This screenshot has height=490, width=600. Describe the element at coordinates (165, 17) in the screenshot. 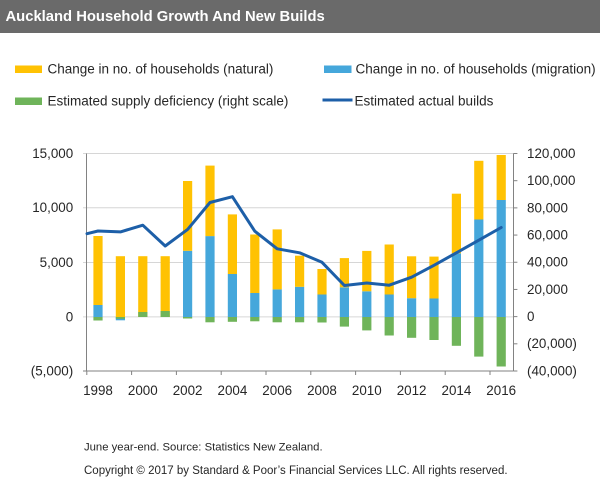

I see `svg-text:Auckland Household Growth And: Auckland Household Growth And New Builds` at that location.